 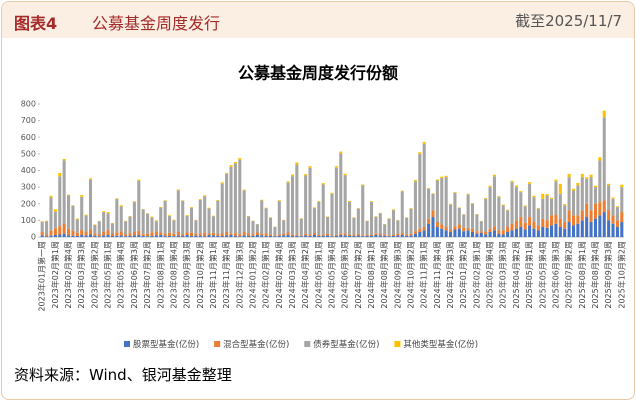 What do you see at coordinates (252, 275) in the screenshot?
I see `x-tick-label: 2024年01月第2周` at bounding box center [252, 275].